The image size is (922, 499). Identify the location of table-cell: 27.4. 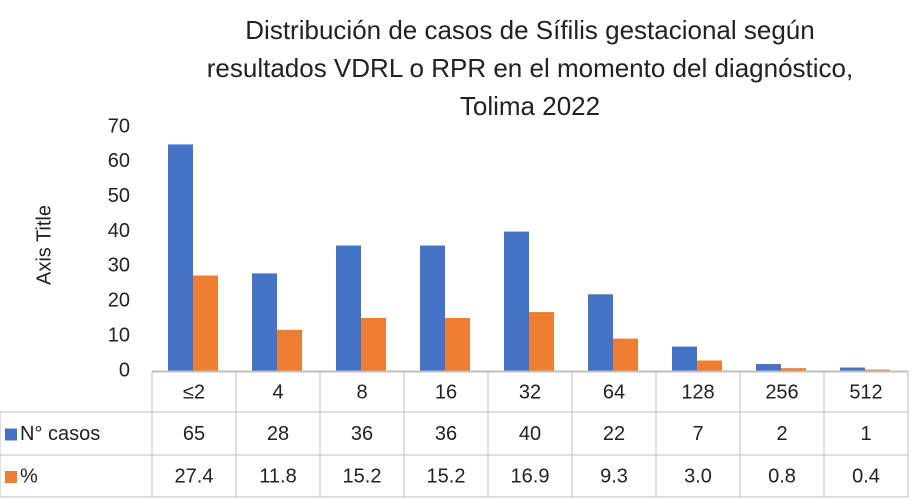
(194, 476).